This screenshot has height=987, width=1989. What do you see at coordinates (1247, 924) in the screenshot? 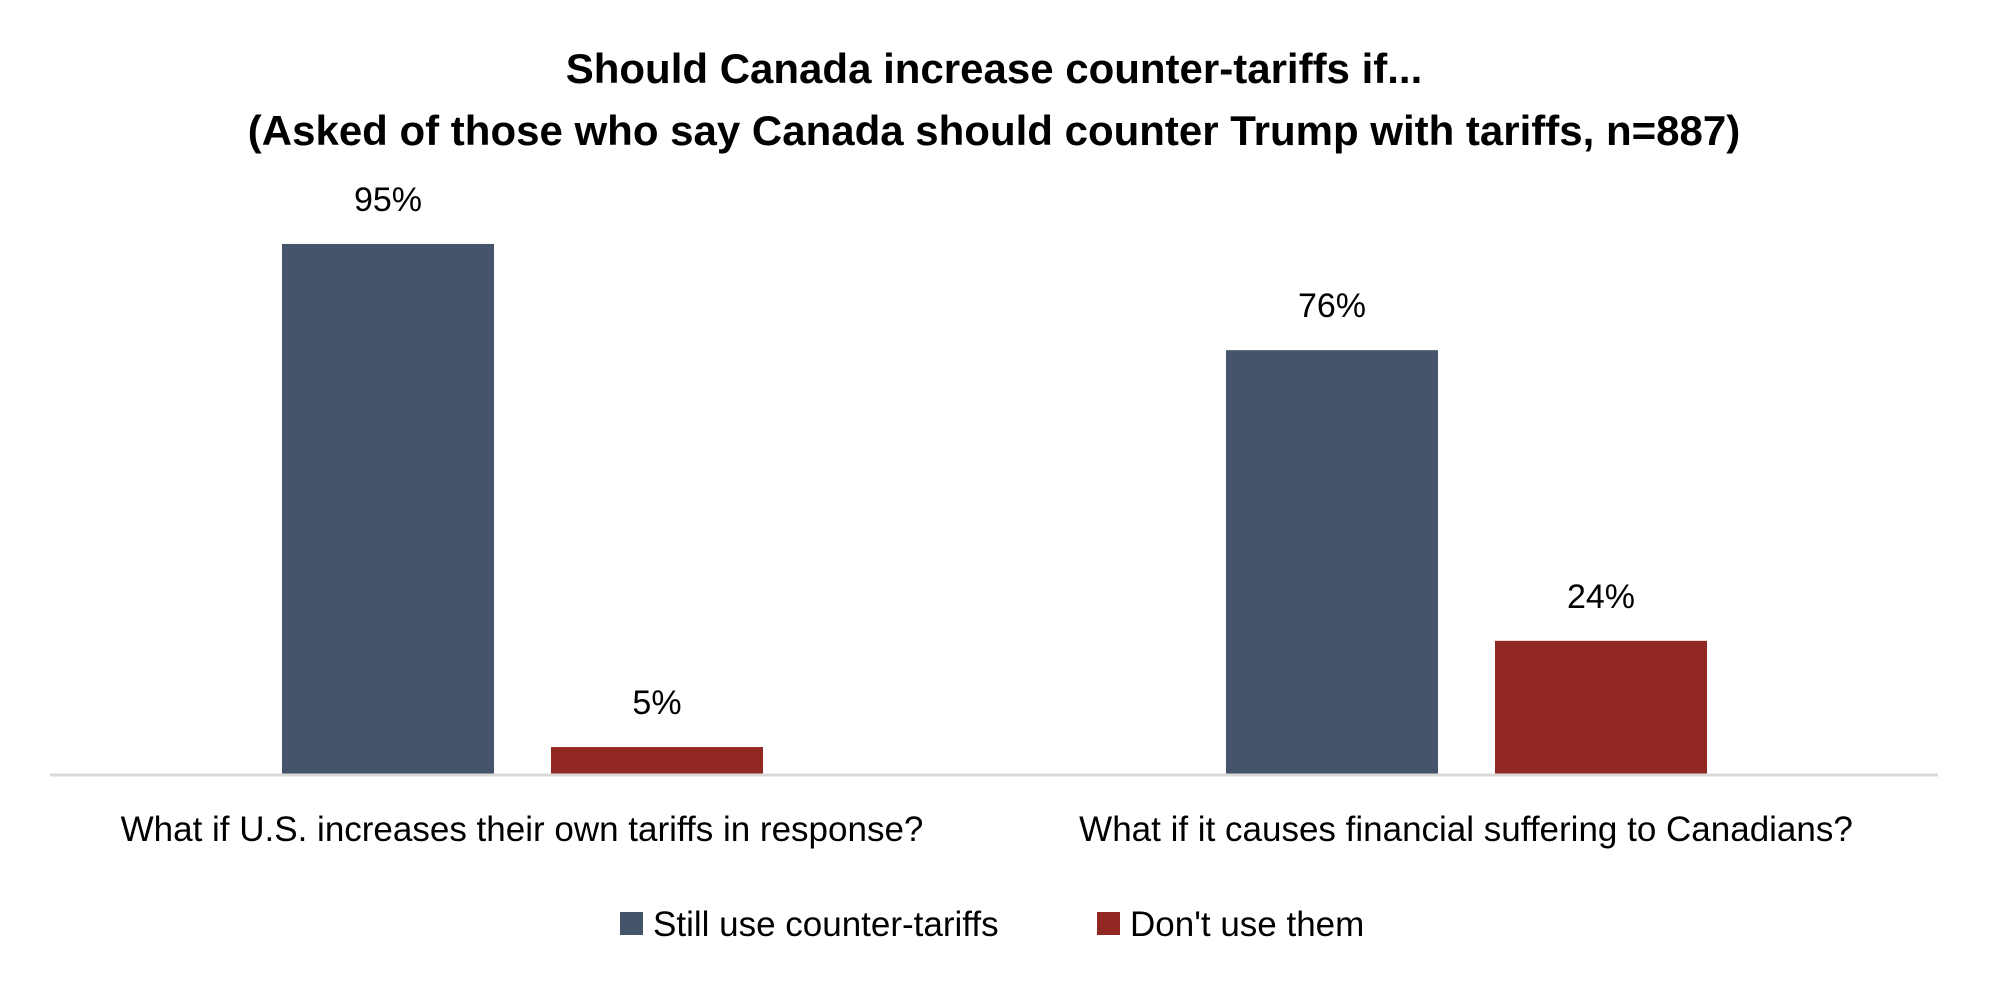
I see `legend-label: Don't use them` at bounding box center [1247, 924].